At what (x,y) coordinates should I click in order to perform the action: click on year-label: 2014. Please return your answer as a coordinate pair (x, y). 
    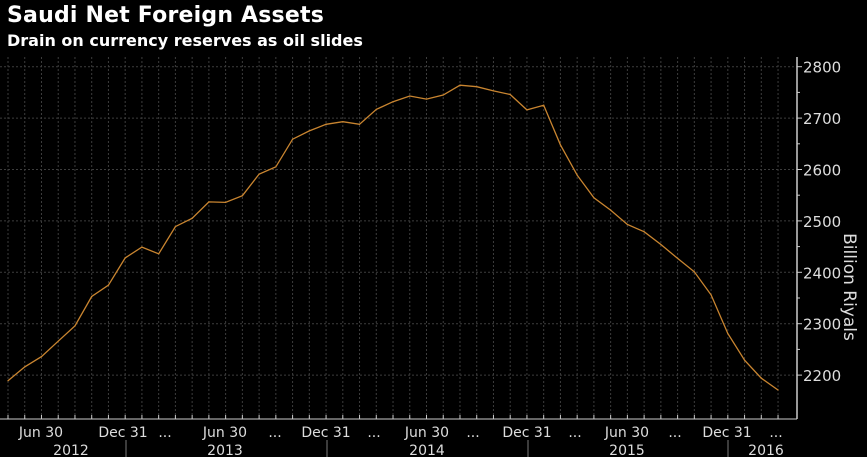
    Looking at the image, I should click on (427, 450).